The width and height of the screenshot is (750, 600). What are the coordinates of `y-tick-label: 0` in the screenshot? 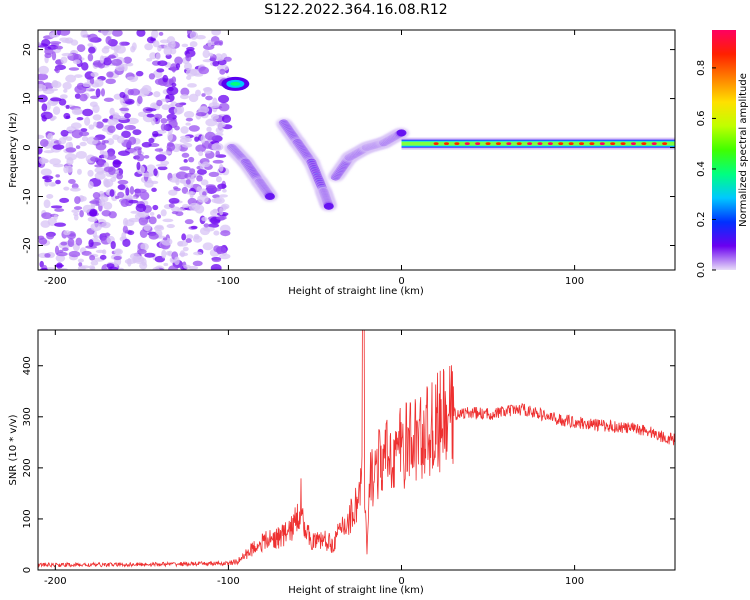 It's located at (27, 147).